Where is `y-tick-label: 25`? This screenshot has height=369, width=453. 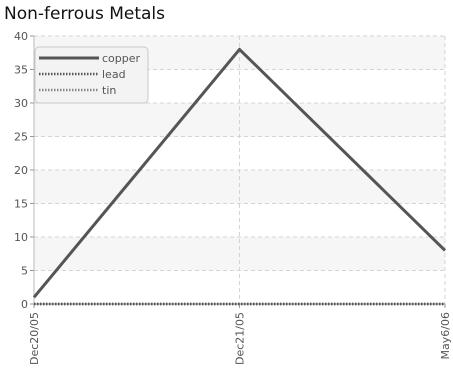
y-tick-label: 25 is located at coordinates (21, 137).